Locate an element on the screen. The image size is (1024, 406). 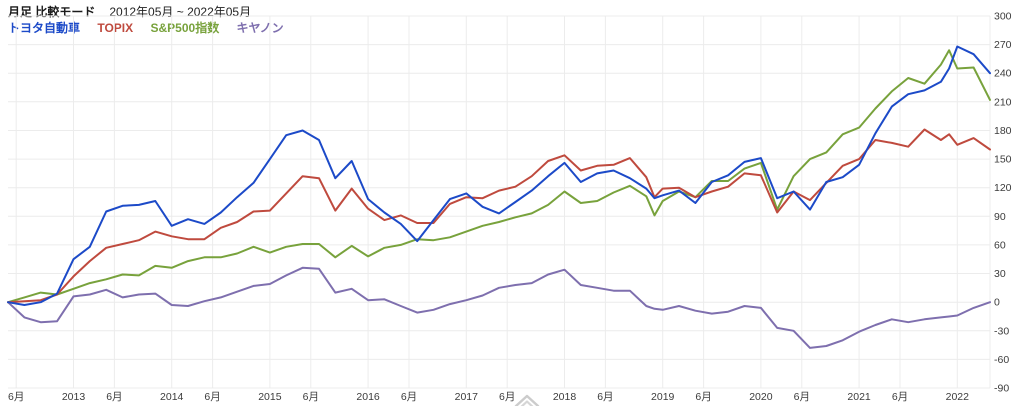
svg-text: -30 is located at coordinates (1001, 331).